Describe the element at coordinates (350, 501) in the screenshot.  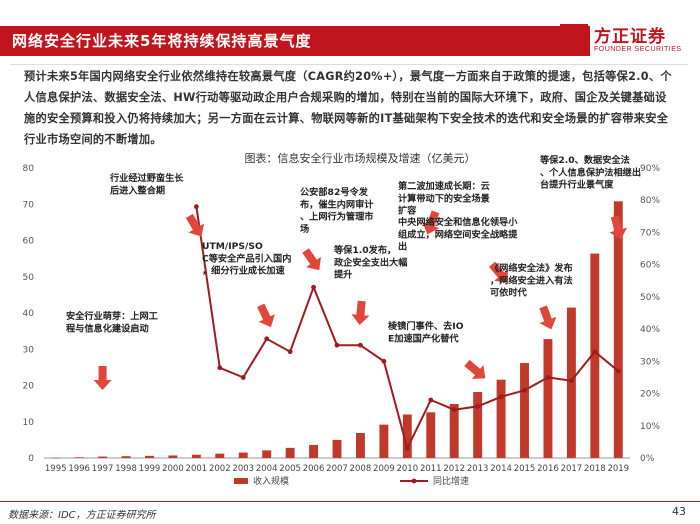
I see `footer-divider` at that location.